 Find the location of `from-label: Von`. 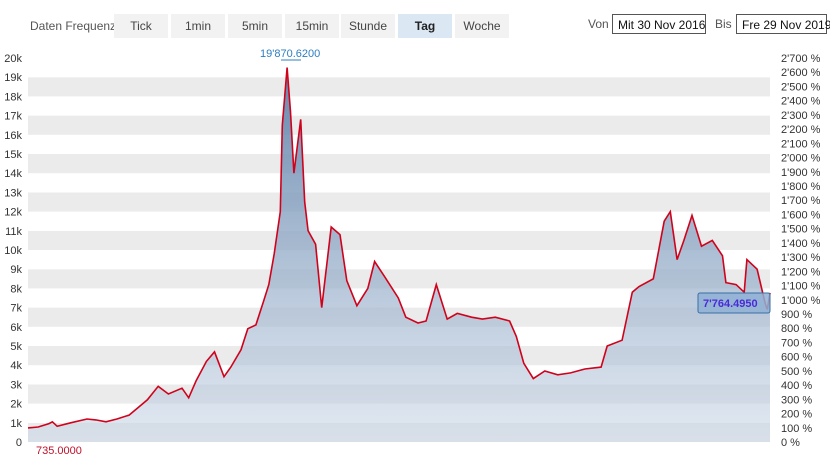

from-label: Von is located at coordinates (598, 24).